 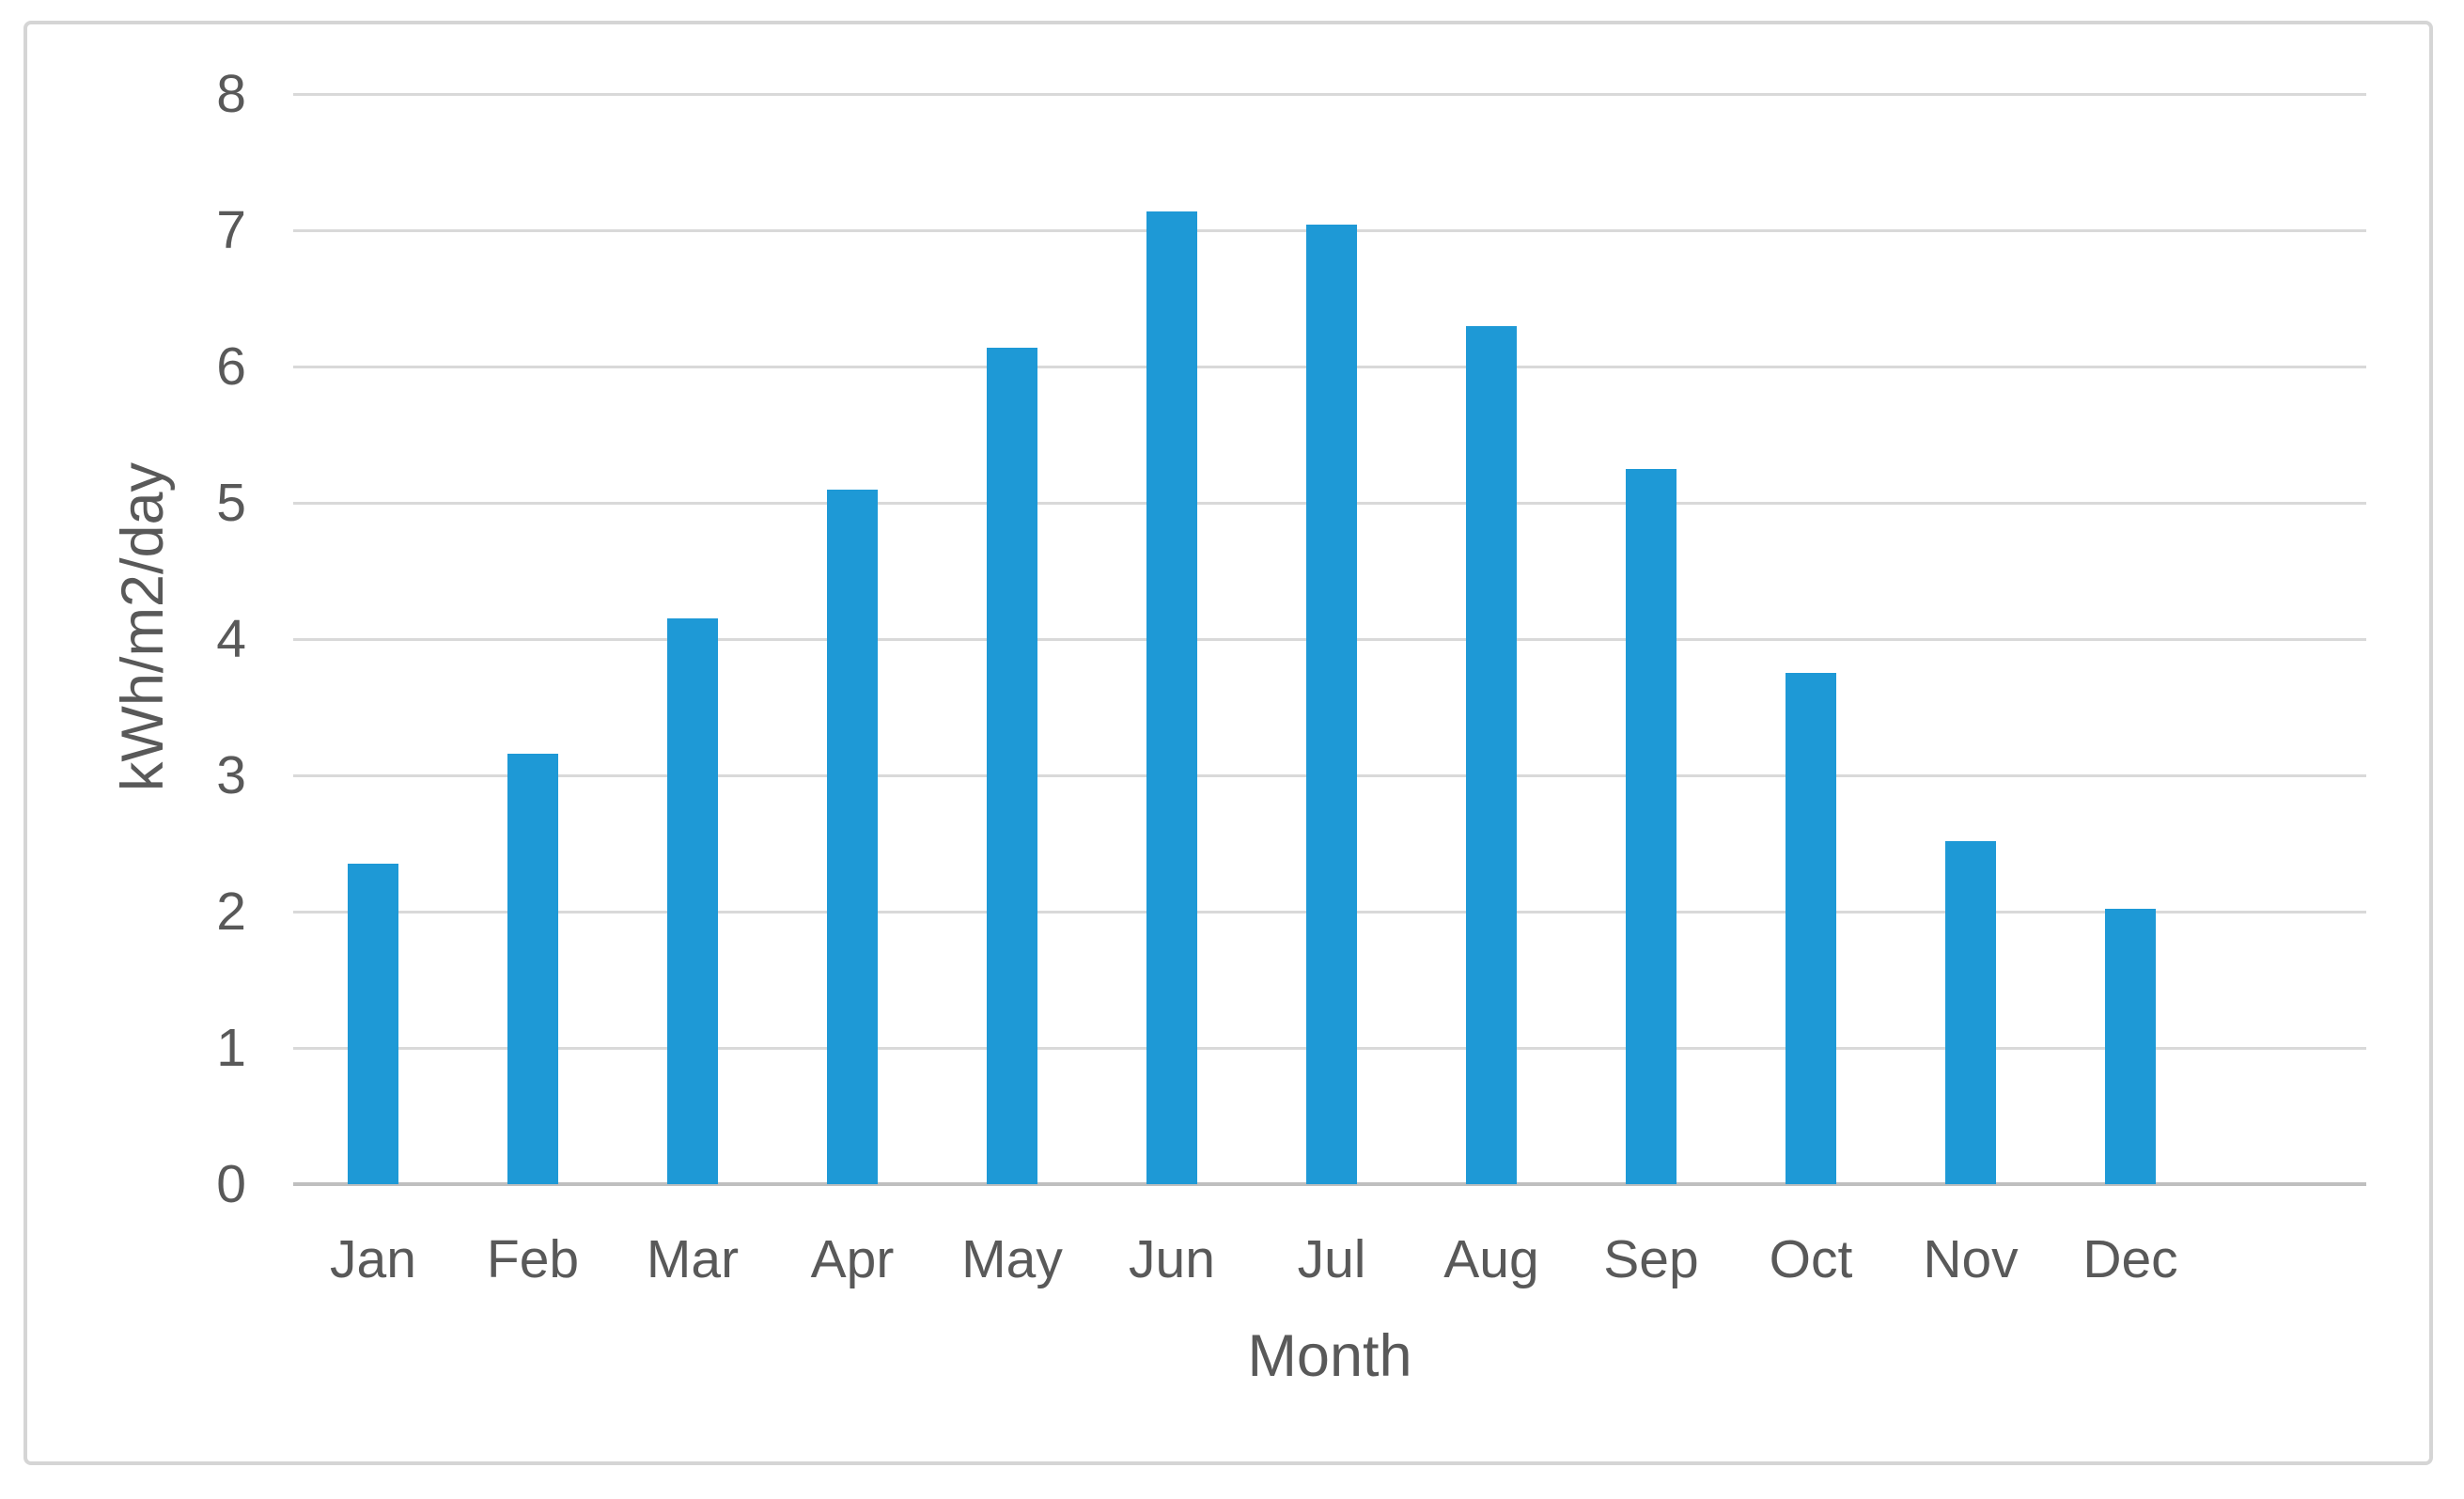 What do you see at coordinates (1329, 1356) in the screenshot?
I see `x-axis-title: Month` at bounding box center [1329, 1356].